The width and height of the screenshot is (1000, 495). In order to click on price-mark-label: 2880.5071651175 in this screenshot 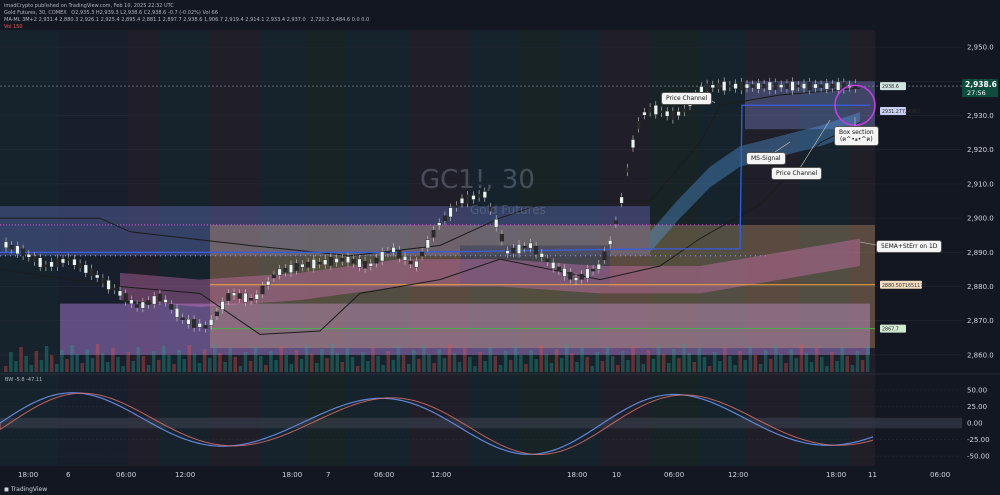, I will do `click(904, 286)`.